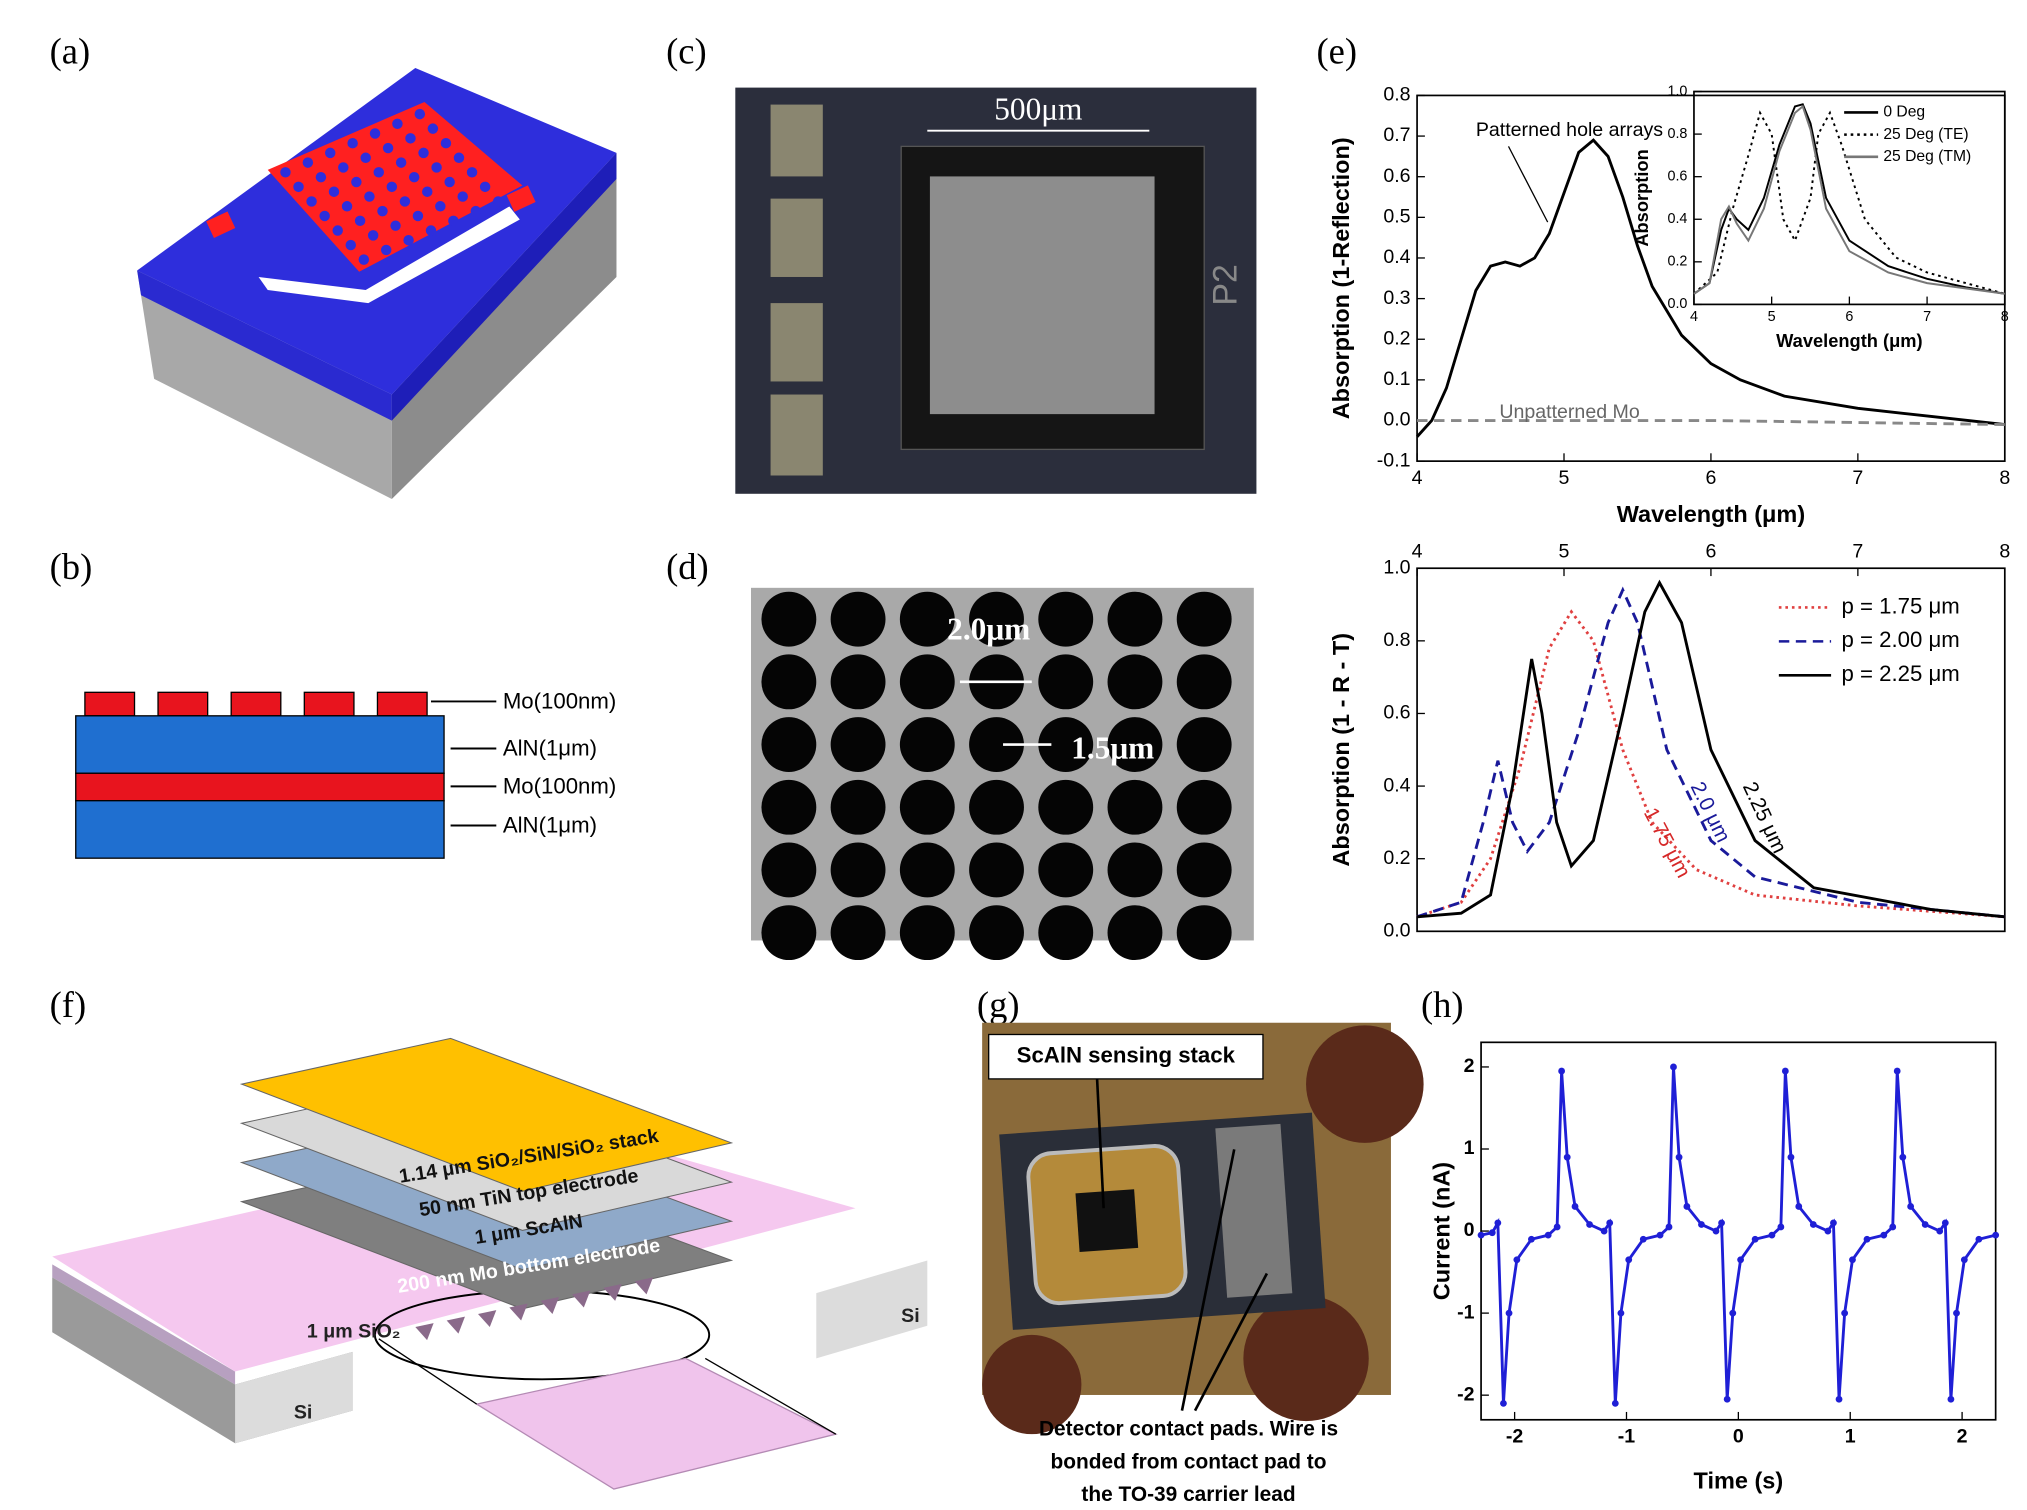 The height and width of the screenshot is (1510, 2027). Describe the element at coordinates (1042, 295) in the screenshot. I see `membrane` at that location.